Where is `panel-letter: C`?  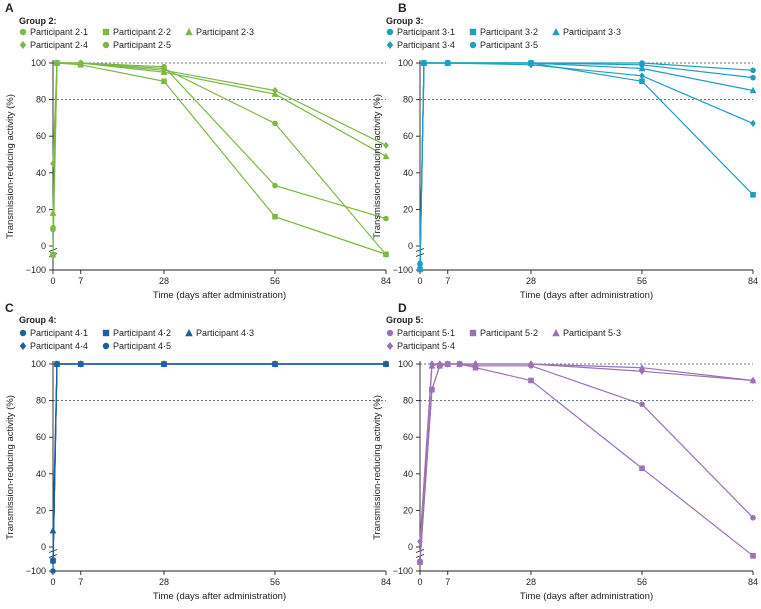
panel-letter: C is located at coordinates (9, 308).